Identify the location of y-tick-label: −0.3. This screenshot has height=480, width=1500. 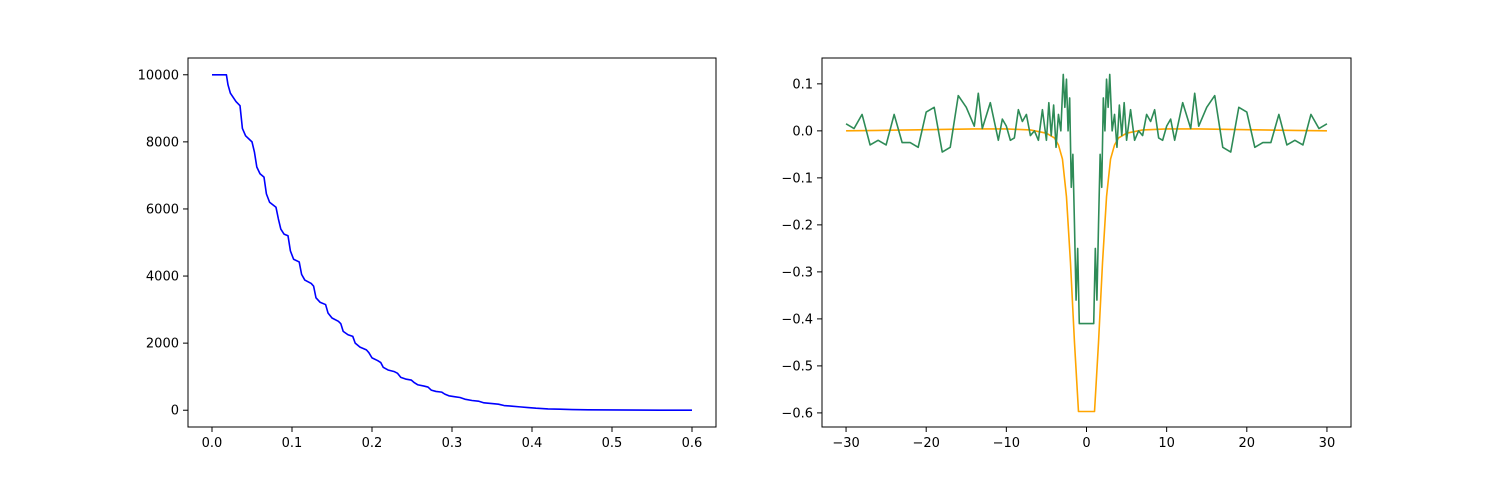
(797, 272).